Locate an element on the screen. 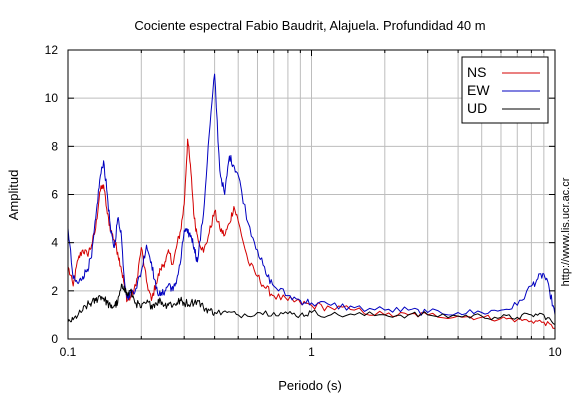 This screenshot has width=580, height=400. x-axis-label: Periodo (s) is located at coordinates (310, 385).